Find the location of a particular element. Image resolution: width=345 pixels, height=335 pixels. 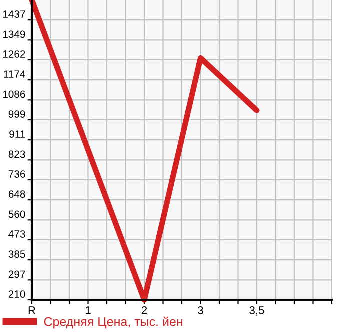

x-tick-label: 2 is located at coordinates (145, 310).